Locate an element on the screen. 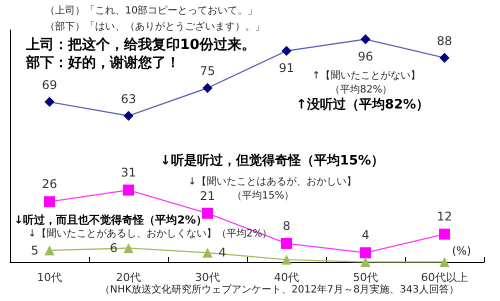 The height and width of the screenshot is (301, 500). text: （部下）「はい、（ありがとうございます）。」 is located at coordinates (155, 26).